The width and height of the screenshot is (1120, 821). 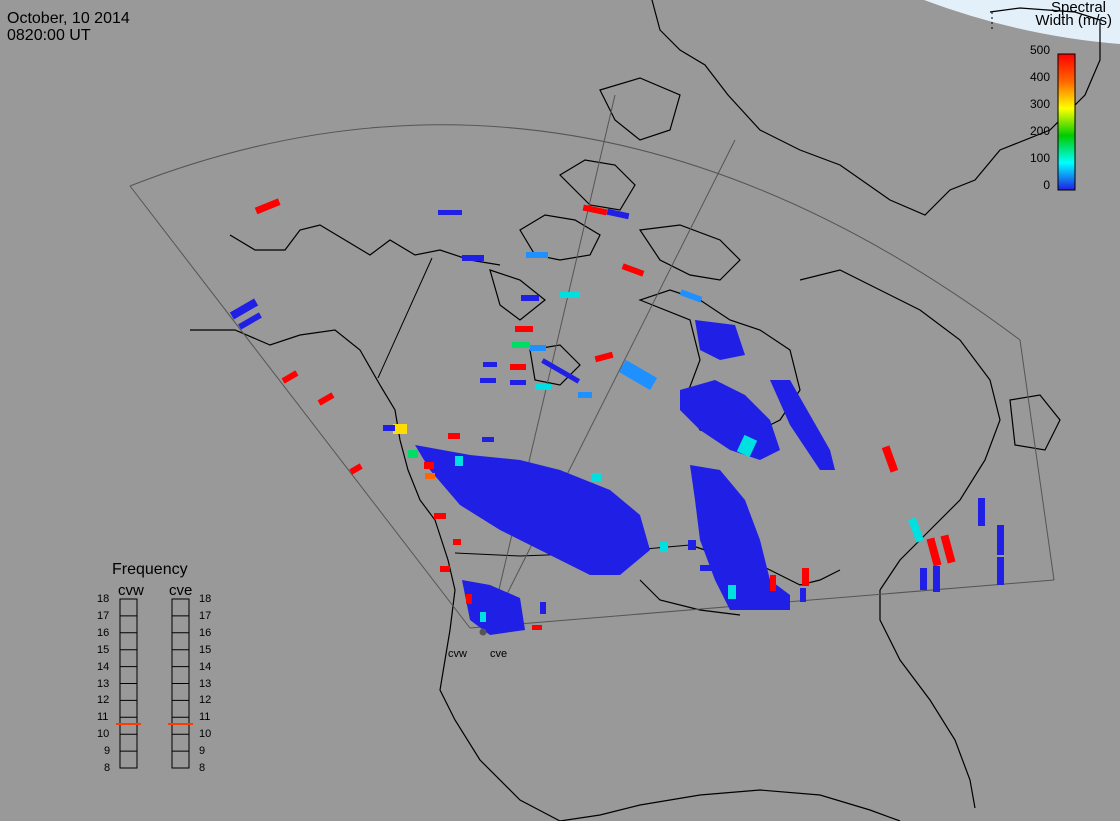 What do you see at coordinates (1039, 104) in the screenshot?
I see `colorbar-tick: 300` at bounding box center [1039, 104].